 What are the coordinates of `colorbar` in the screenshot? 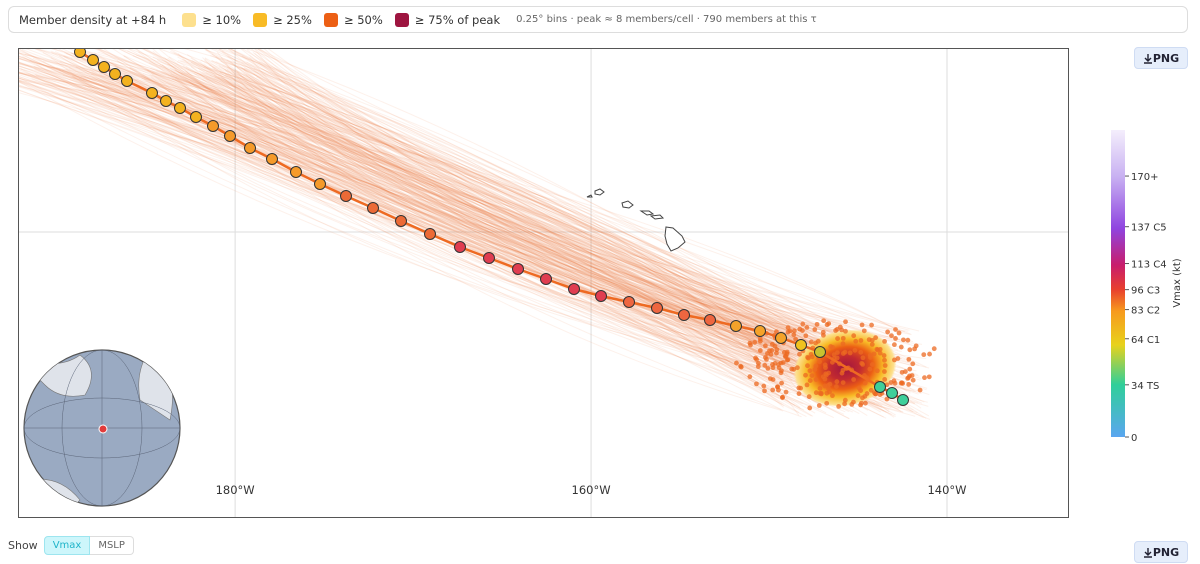 It's located at (1118, 283).